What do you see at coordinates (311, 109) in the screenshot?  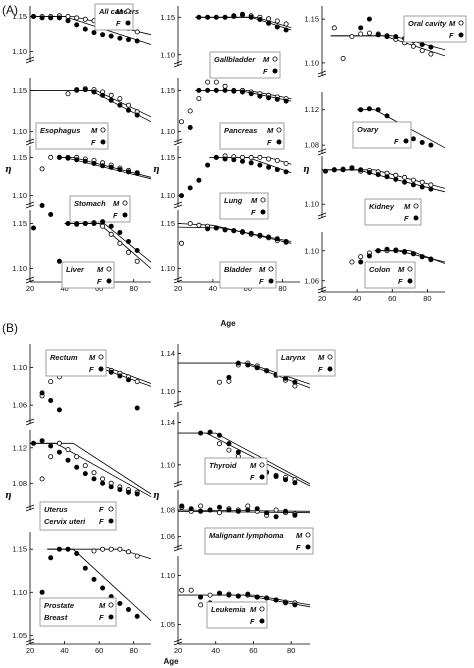 I see `y-tick-label: 1.12` at bounding box center [311, 109].